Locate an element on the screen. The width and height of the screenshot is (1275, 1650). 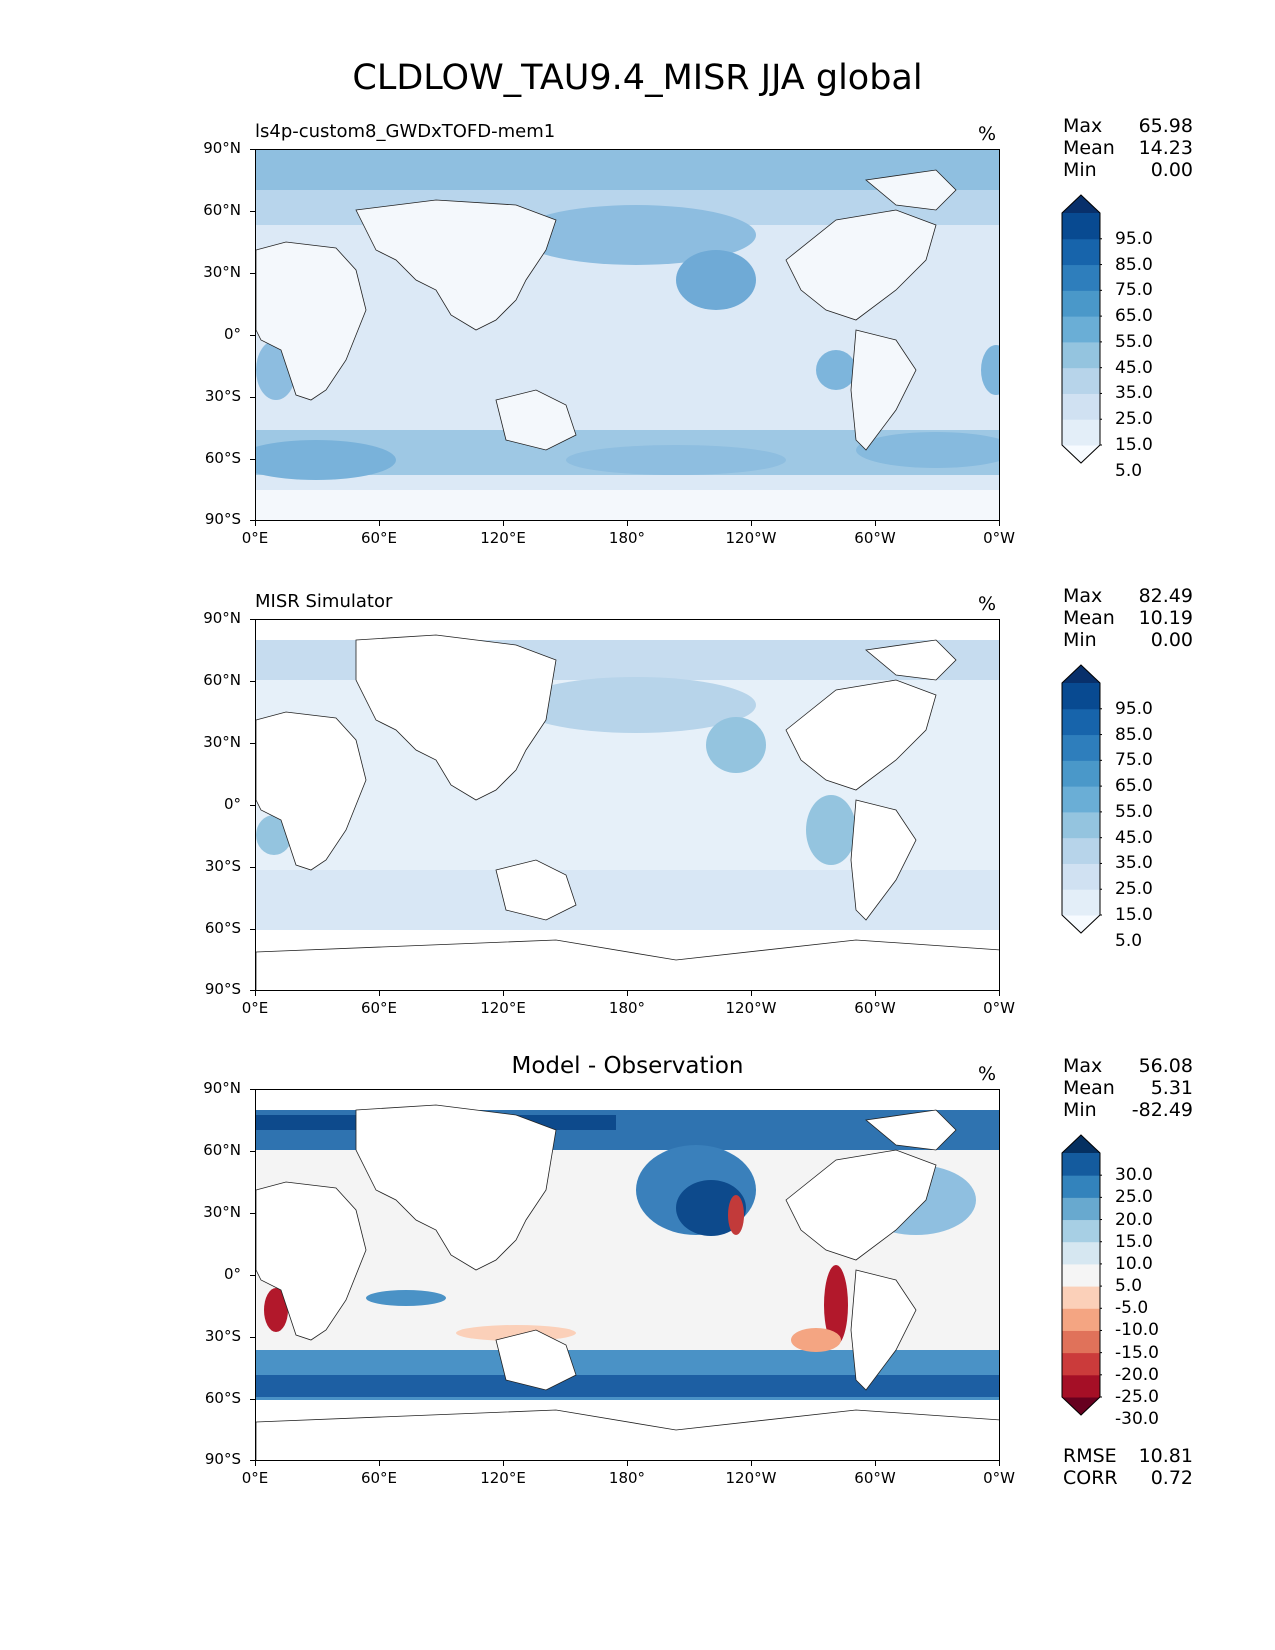
lat-label: 90°N is located at coordinates (222, 618).